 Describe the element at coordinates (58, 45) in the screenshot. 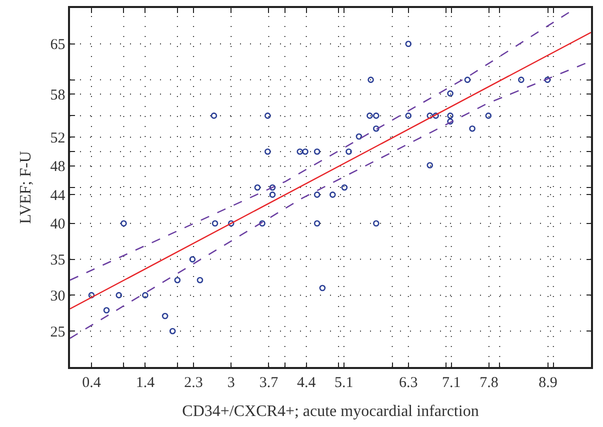

I see `y-tick-label: 65` at that location.